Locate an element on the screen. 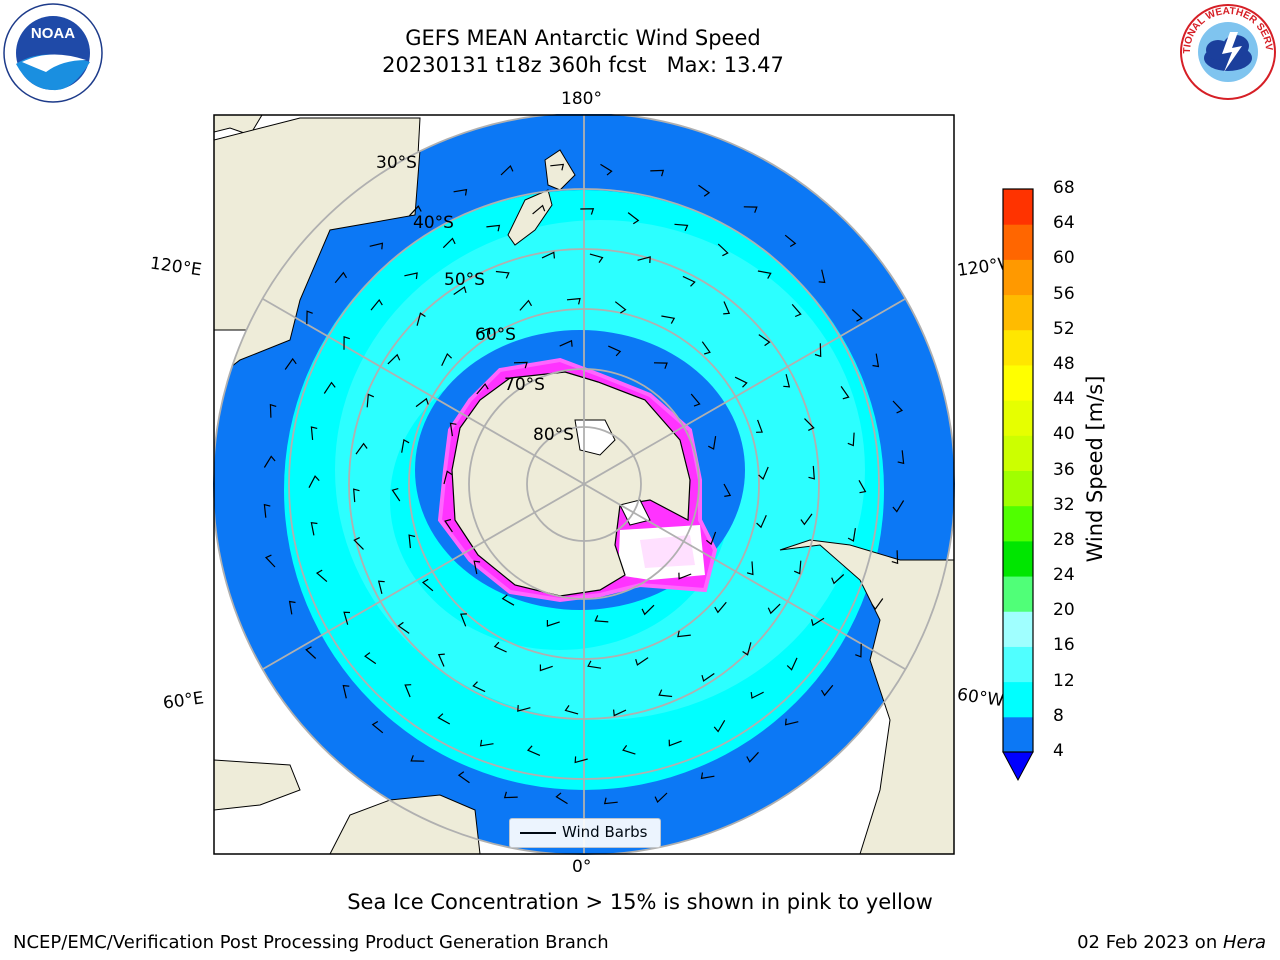 The height and width of the screenshot is (960, 1280). colorbar-tick-label: 16 is located at coordinates (1064, 645).